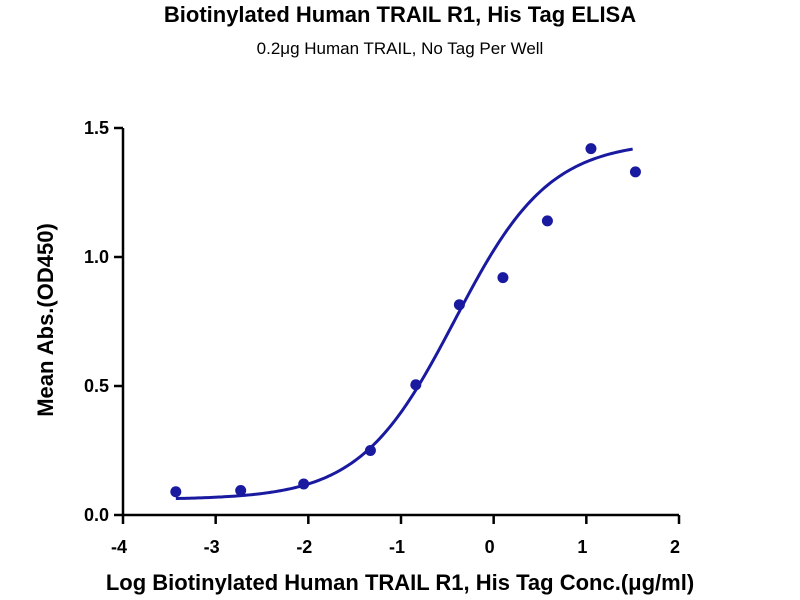  Describe the element at coordinates (96, 515) in the screenshot. I see `y-tick-label: 0.0` at that location.